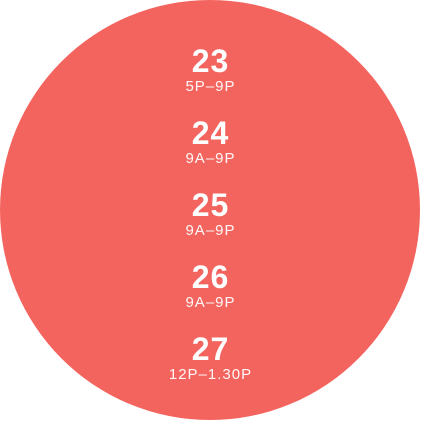 This screenshot has width=421, height=422. Describe the element at coordinates (210, 205) in the screenshot. I see `day-number: 25` at that location.